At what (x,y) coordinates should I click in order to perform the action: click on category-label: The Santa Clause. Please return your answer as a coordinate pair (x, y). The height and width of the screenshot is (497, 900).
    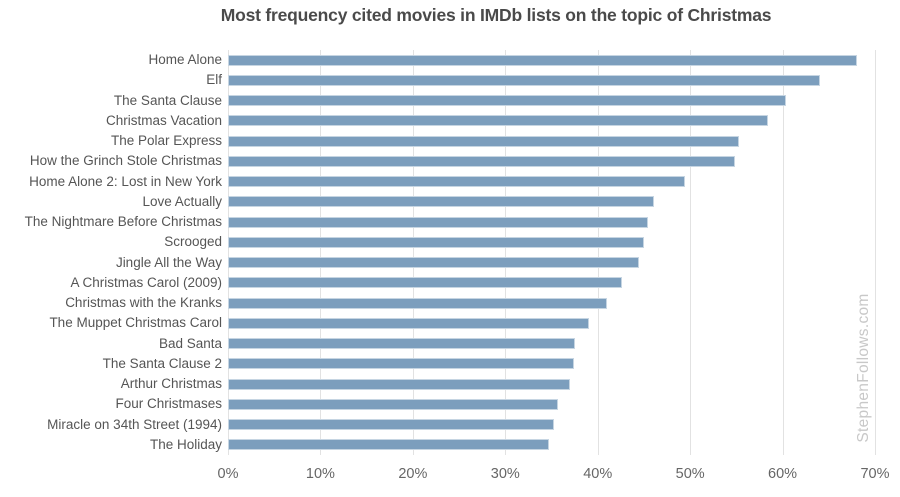
    Looking at the image, I should click on (167, 100).